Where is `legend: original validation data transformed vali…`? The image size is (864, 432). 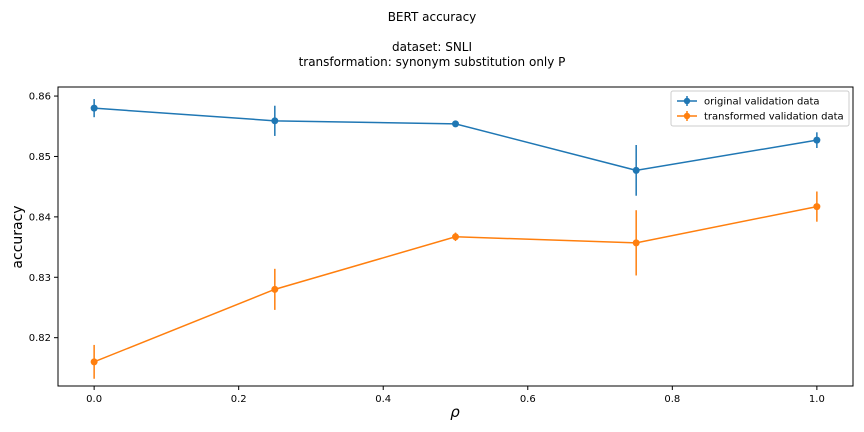 legend: original validation data transformed vali… is located at coordinates (760, 108).